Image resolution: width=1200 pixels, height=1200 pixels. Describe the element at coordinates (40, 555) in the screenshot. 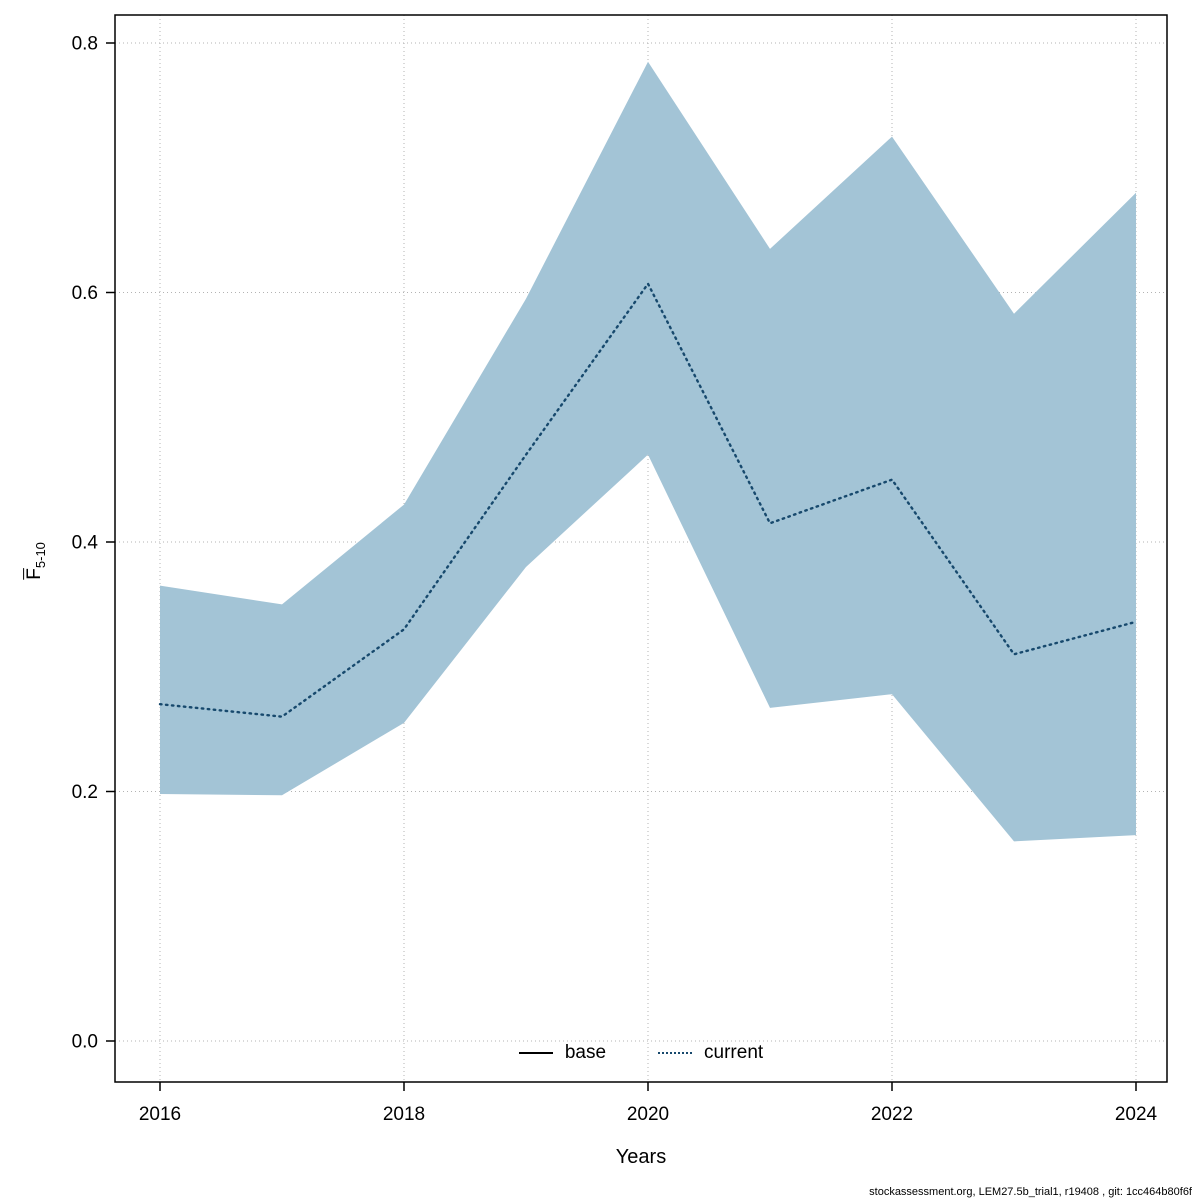

I see `y-axis-title-subscript: 5-10` at that location.